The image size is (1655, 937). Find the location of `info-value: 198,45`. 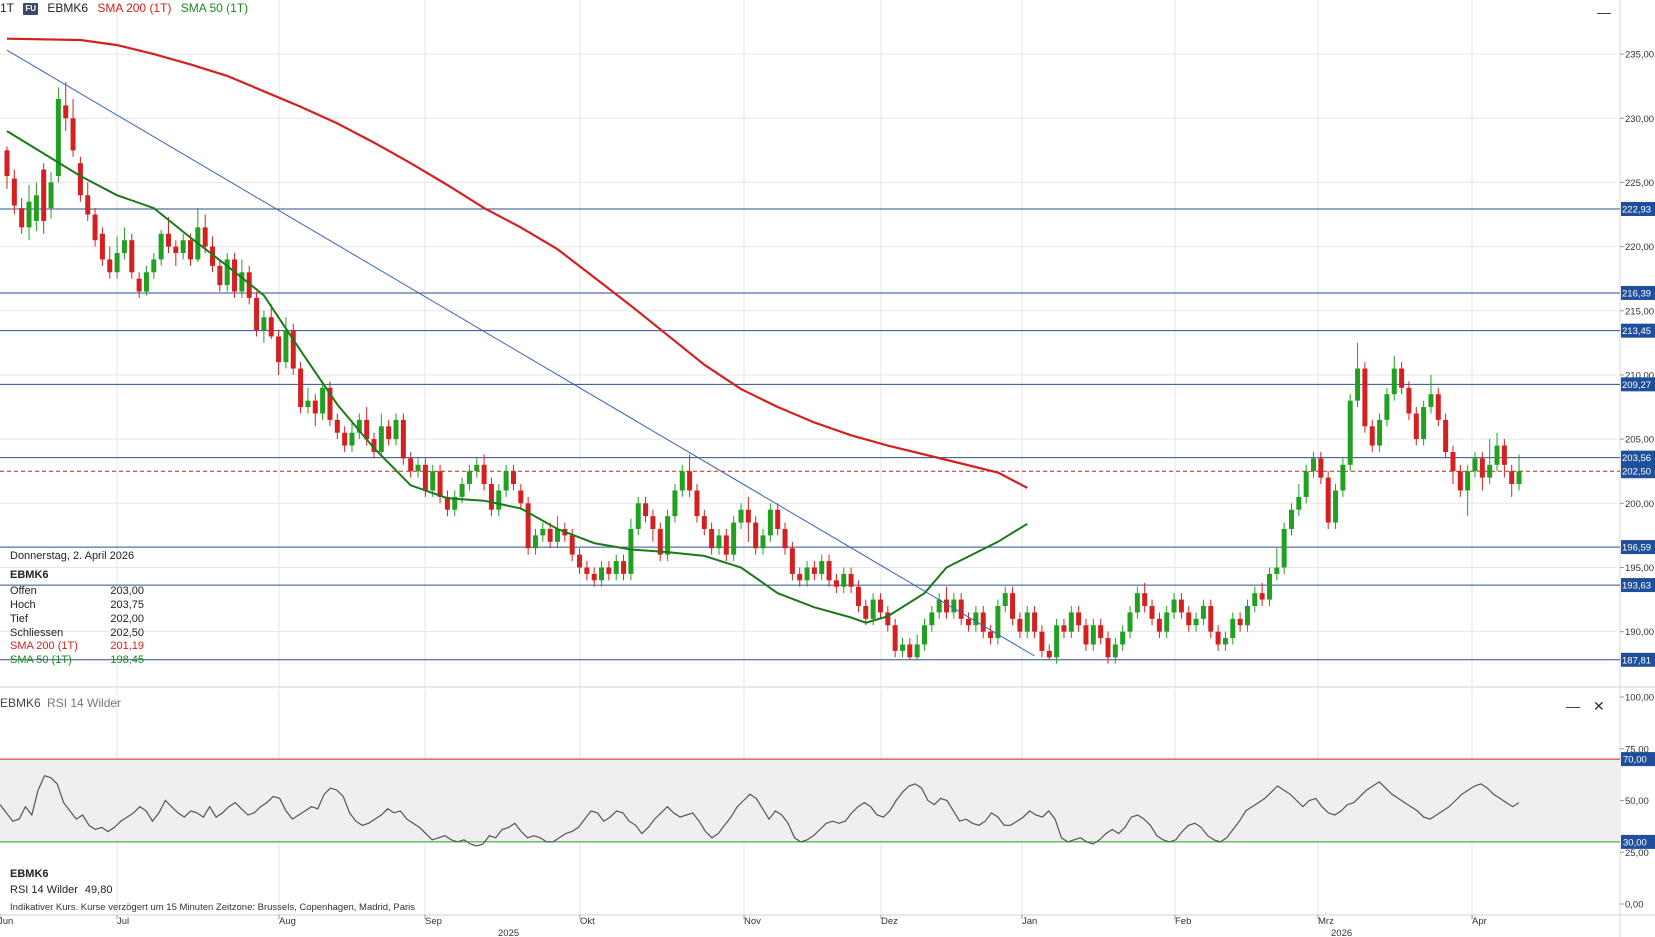

info-value: 198,45 is located at coordinates (127, 659).